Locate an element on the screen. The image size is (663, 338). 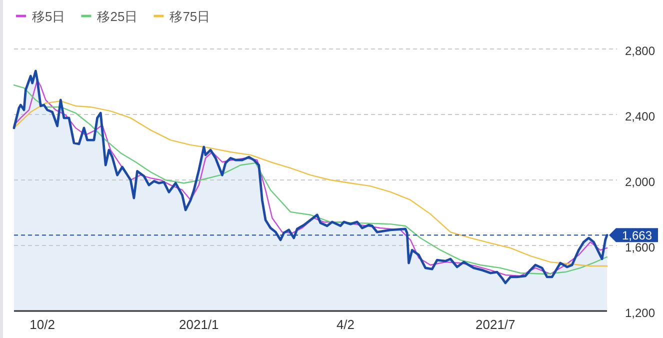
ref-line-label: 1,663 is located at coordinates (637, 235).